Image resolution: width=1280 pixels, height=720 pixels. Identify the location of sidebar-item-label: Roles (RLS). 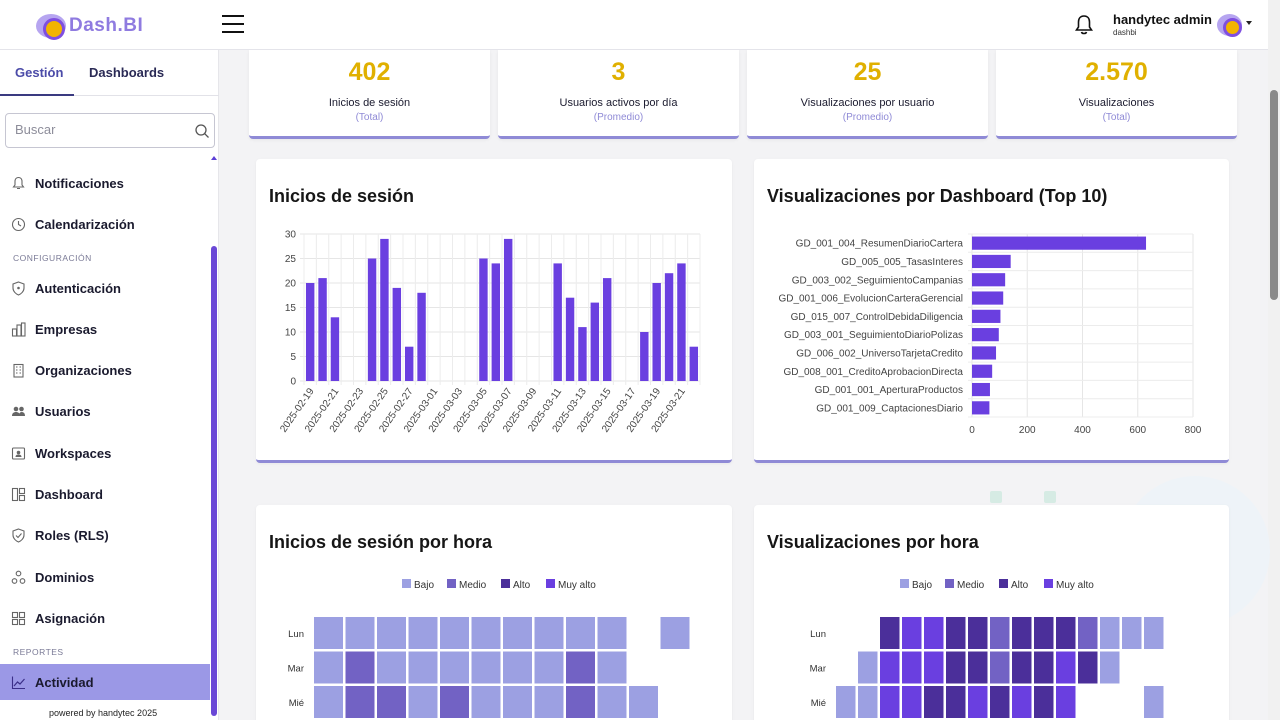
(72, 535).